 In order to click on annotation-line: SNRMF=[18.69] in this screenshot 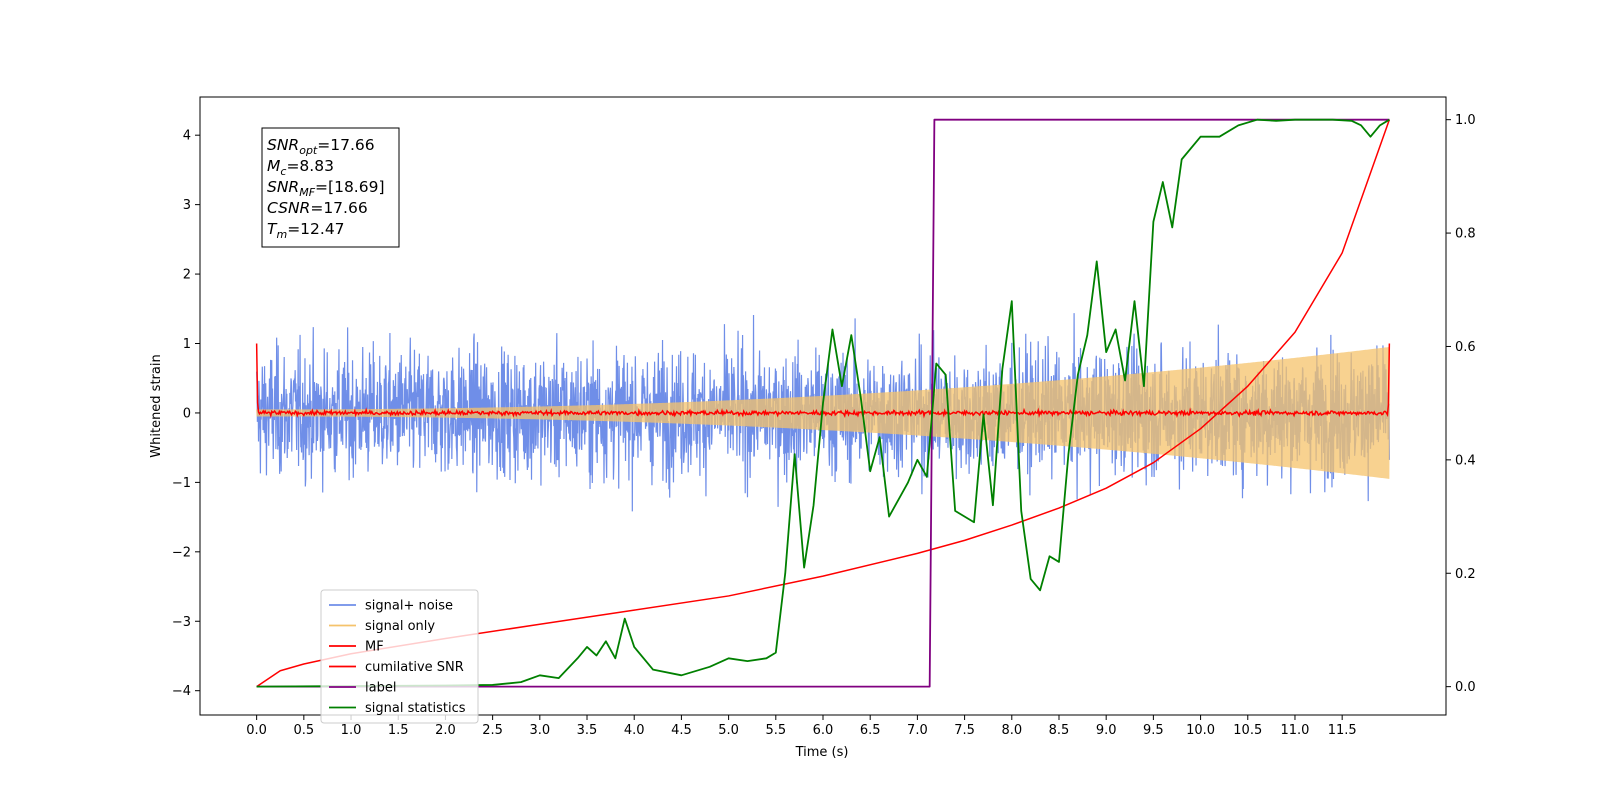, I will do `click(326, 188)`.